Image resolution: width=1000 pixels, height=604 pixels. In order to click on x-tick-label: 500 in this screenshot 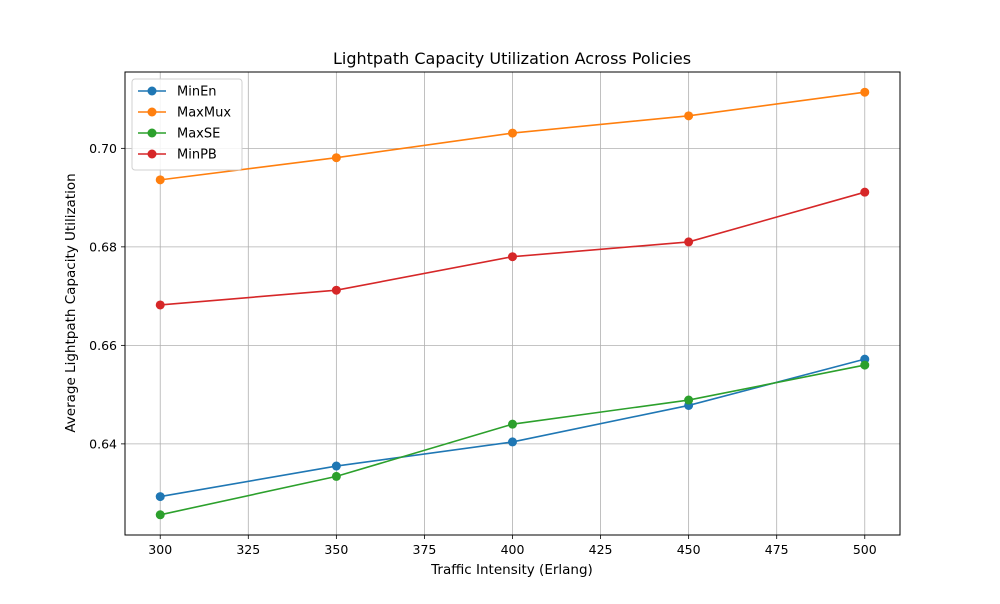, I will do `click(865, 549)`.